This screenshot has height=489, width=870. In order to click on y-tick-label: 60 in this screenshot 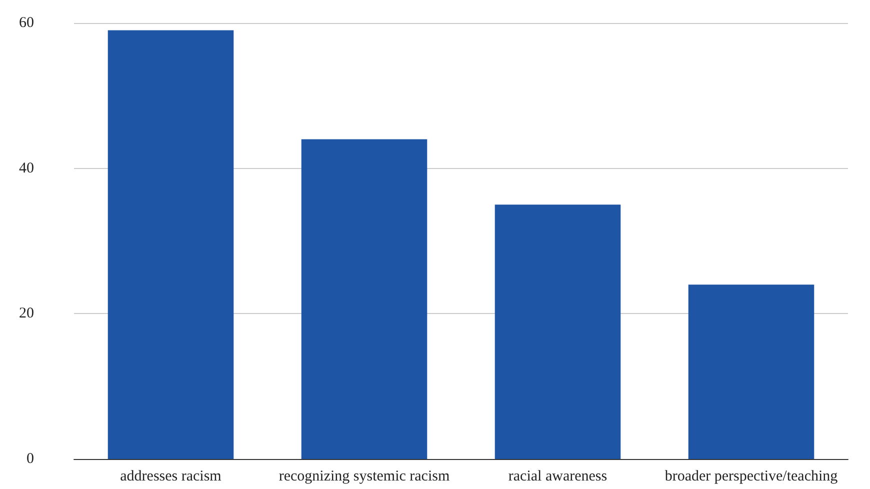, I will do `click(26, 23)`.